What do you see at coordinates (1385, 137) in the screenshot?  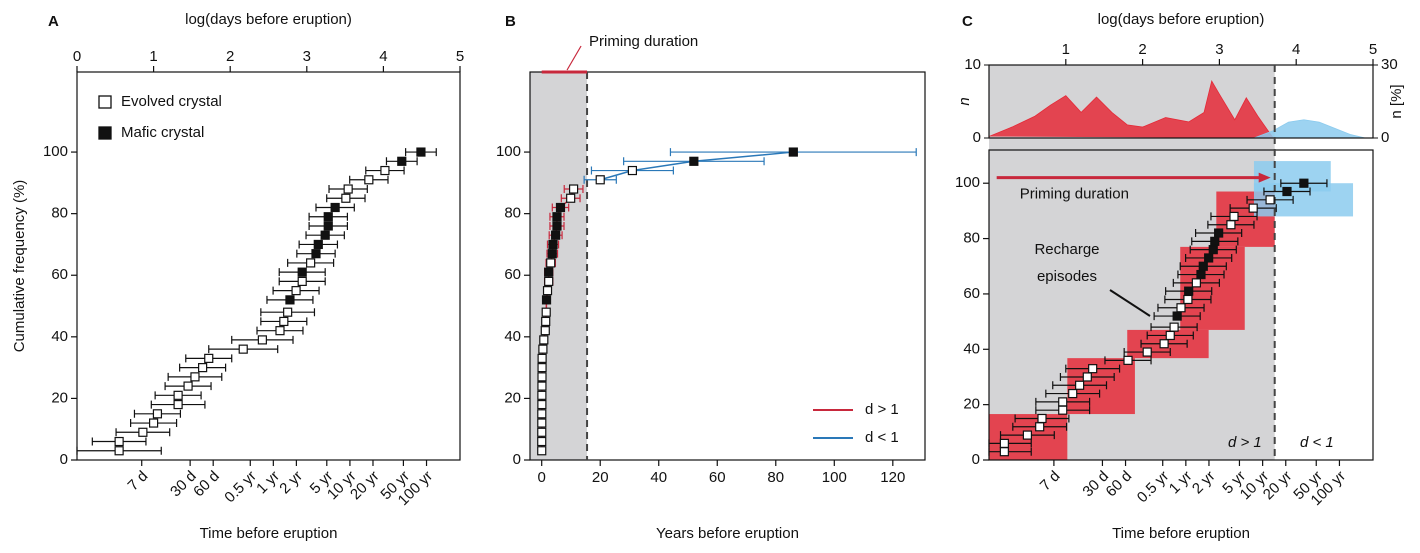 I see `density-y2-tick-label: 0` at bounding box center [1385, 137].